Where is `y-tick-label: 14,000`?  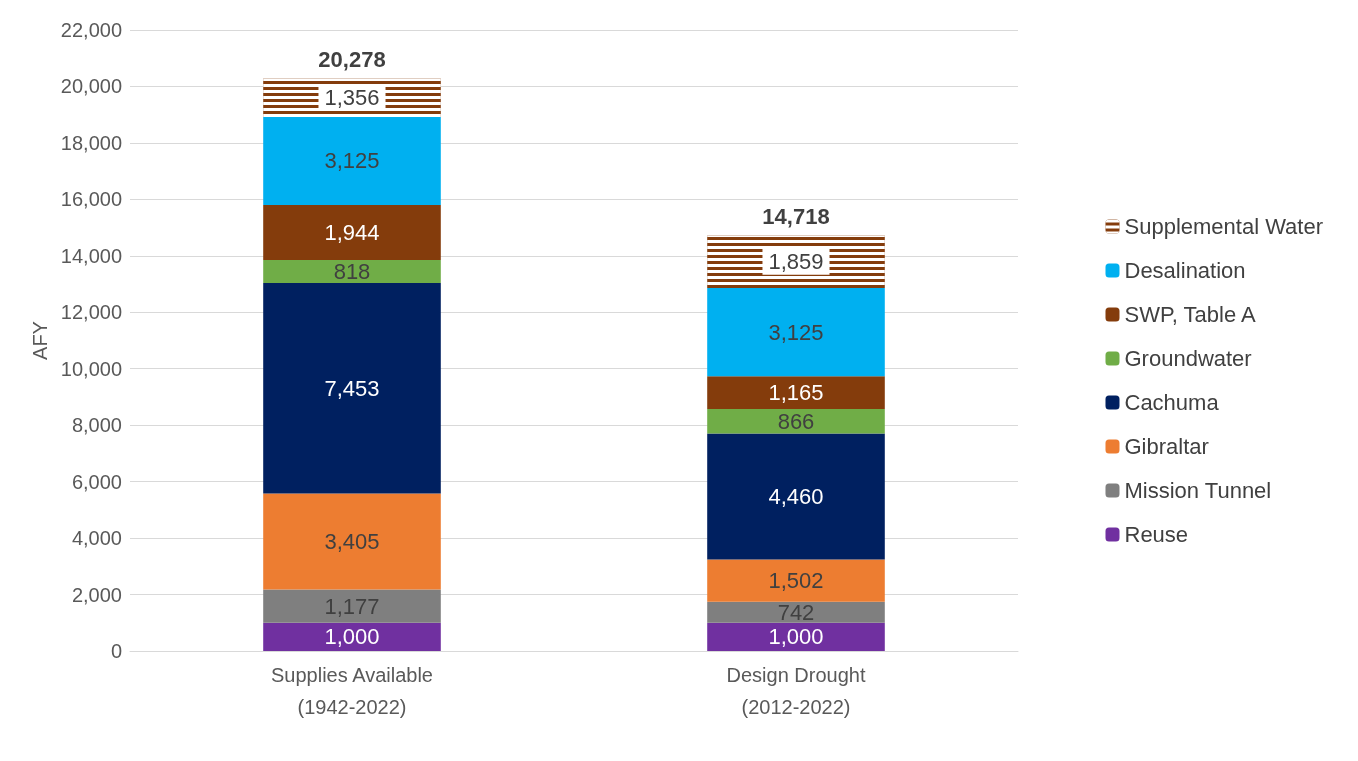
y-tick-label: 14,000 is located at coordinates (91, 255).